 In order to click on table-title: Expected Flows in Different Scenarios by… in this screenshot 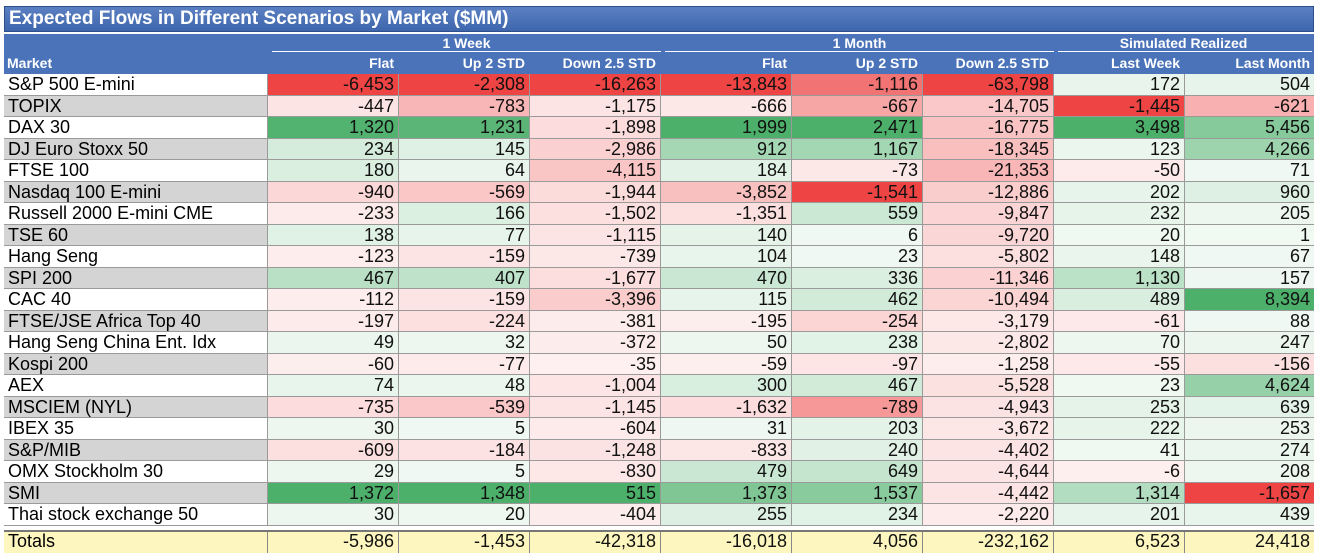, I will do `click(659, 19)`.